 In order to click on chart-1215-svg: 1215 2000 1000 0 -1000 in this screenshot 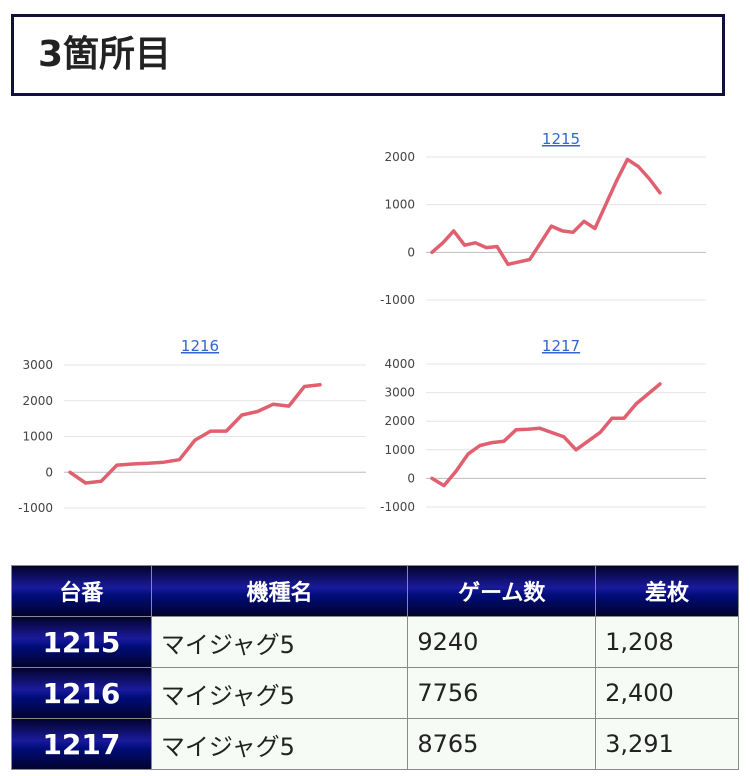, I will do `click(543, 218)`.